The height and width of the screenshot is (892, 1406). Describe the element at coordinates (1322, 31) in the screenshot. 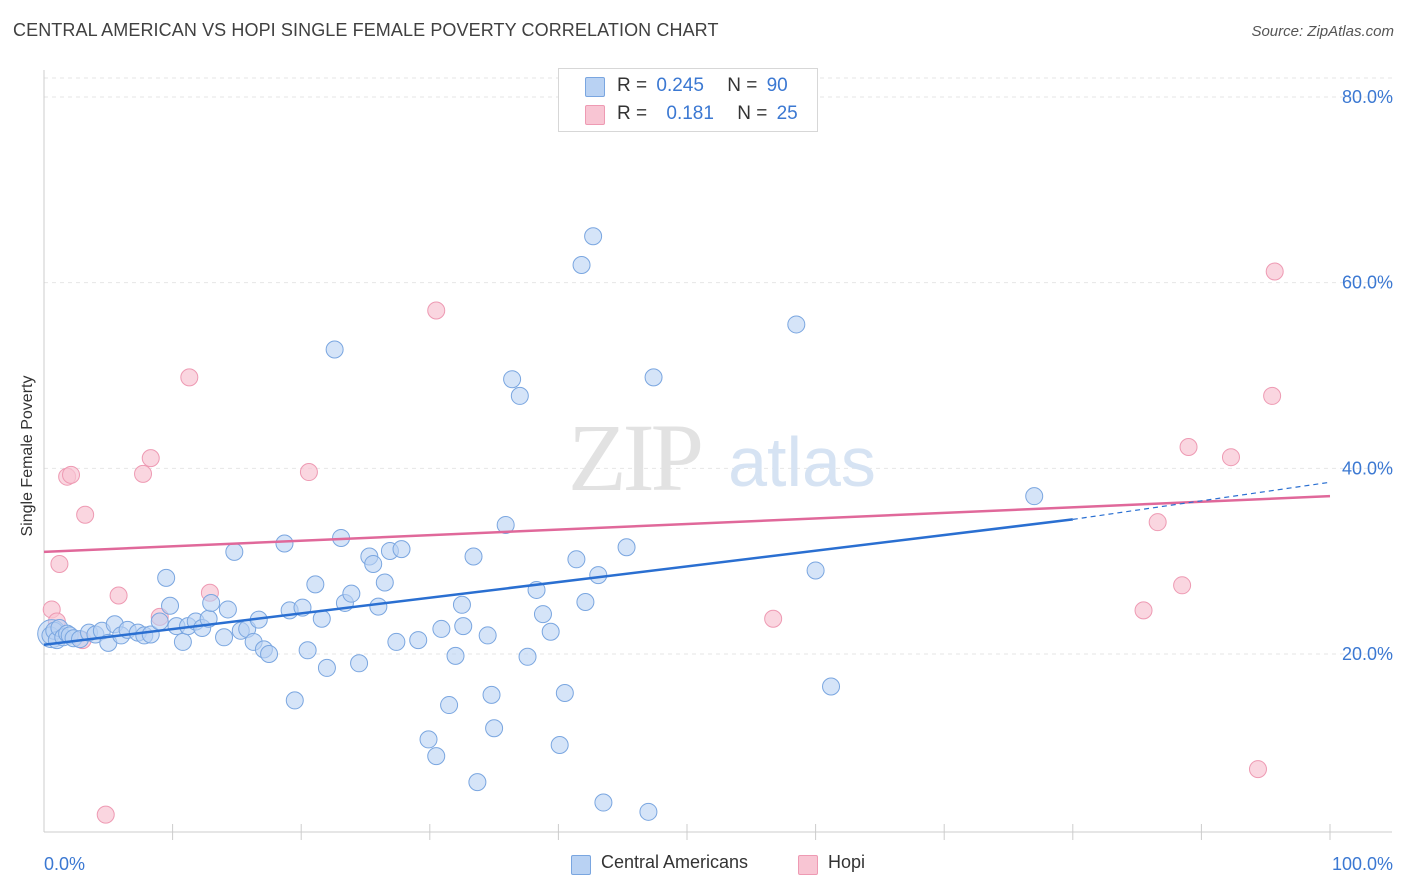

I see `source-credit: Source: ZipAtlas.com` at that location.